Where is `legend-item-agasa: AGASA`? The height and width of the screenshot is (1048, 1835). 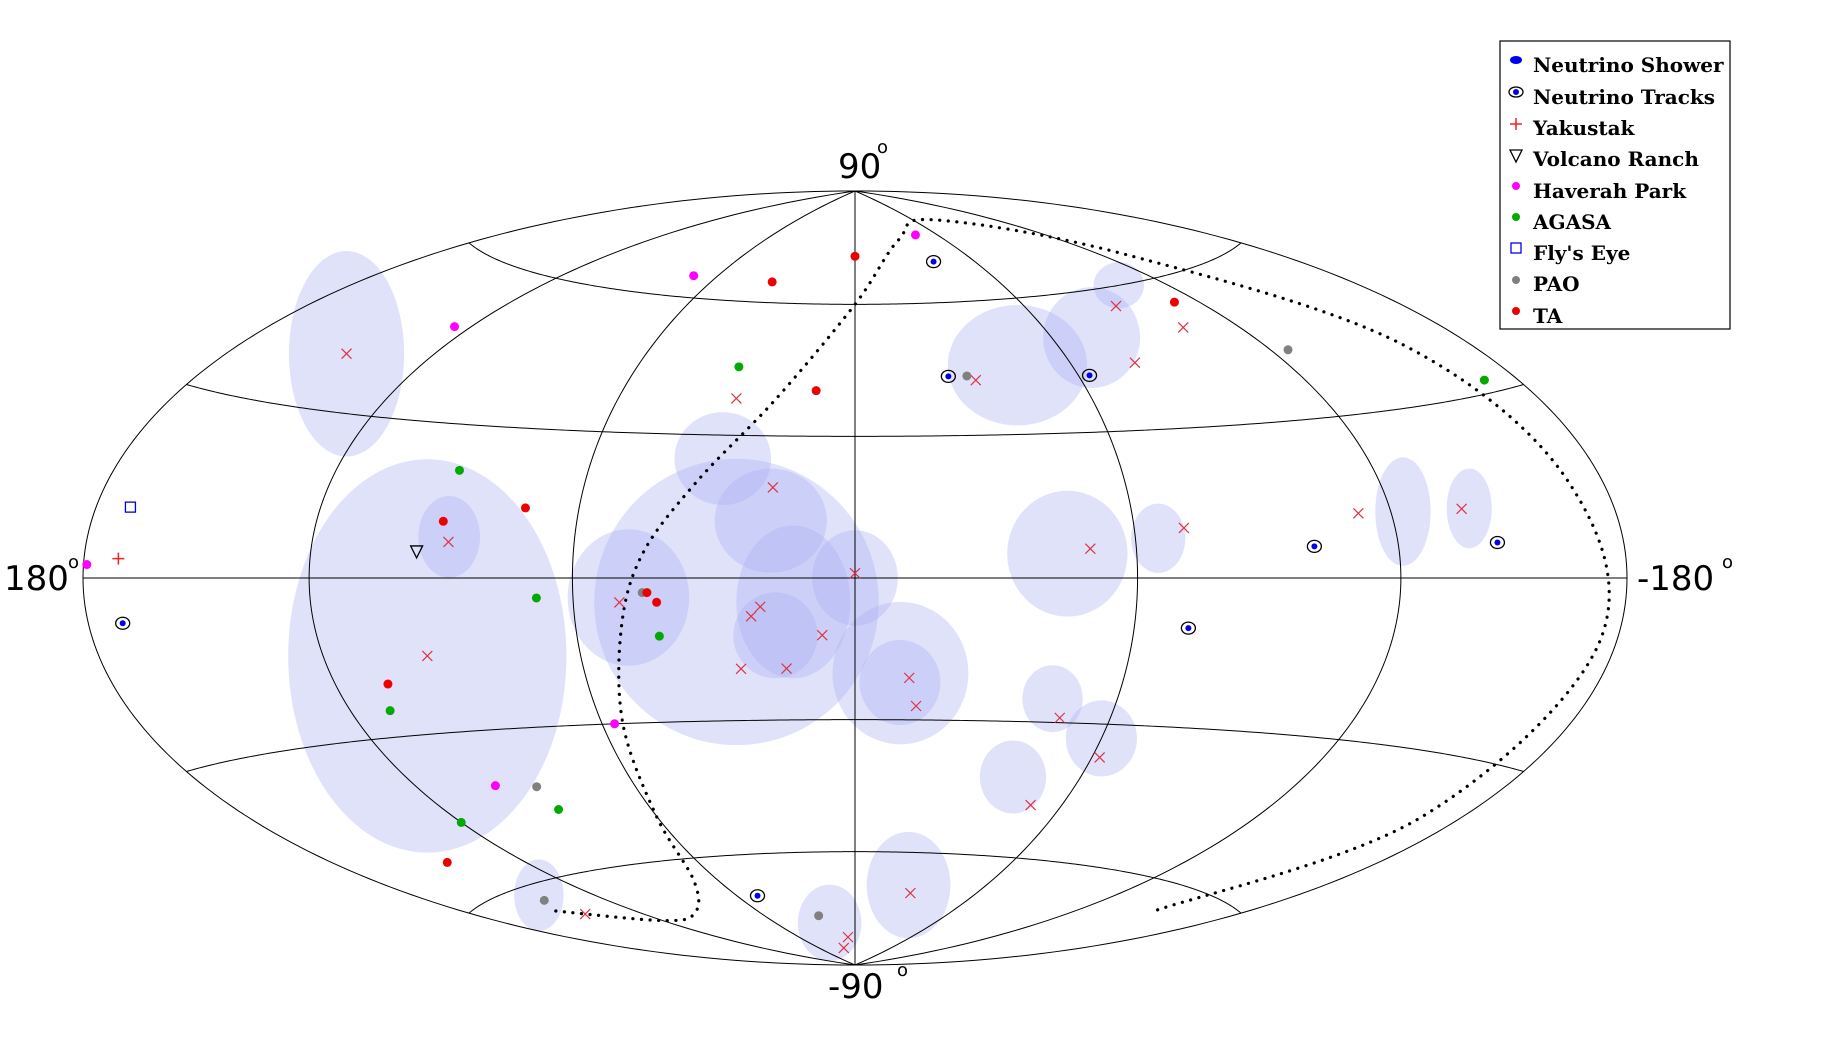 legend-item-agasa: AGASA is located at coordinates (1562, 222).